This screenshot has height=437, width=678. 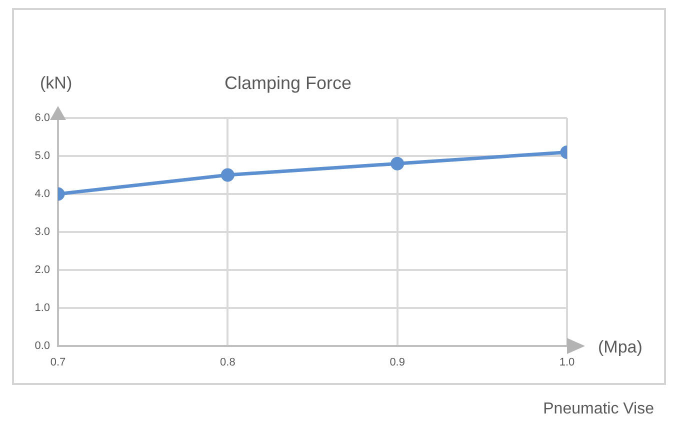 I want to click on x-tick-label: 1.0, so click(x=567, y=362).